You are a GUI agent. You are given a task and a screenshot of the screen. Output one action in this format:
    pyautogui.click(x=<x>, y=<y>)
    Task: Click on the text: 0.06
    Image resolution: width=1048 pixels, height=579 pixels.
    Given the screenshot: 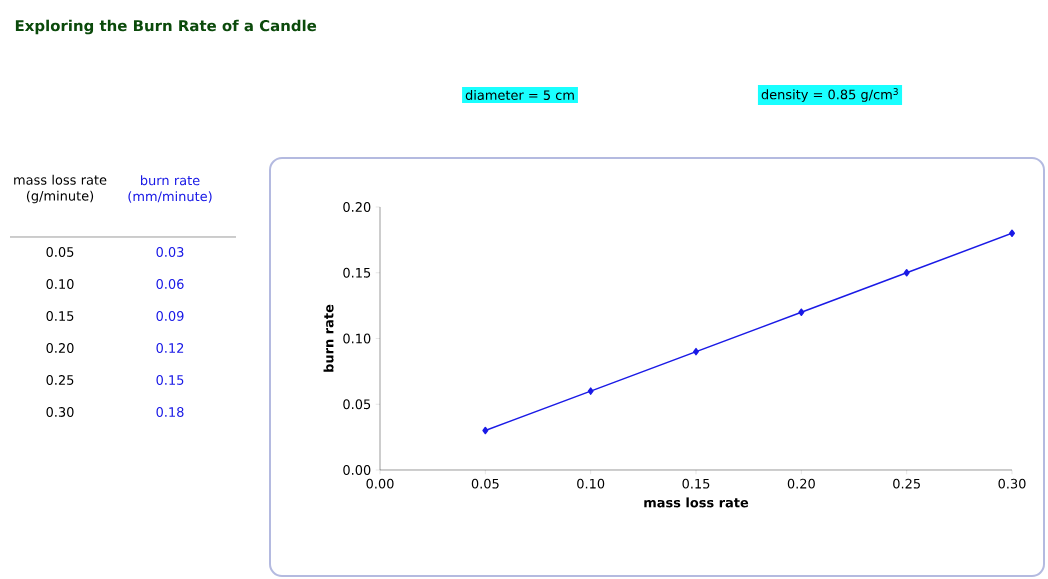 What is the action you would take?
    pyautogui.click(x=170, y=284)
    